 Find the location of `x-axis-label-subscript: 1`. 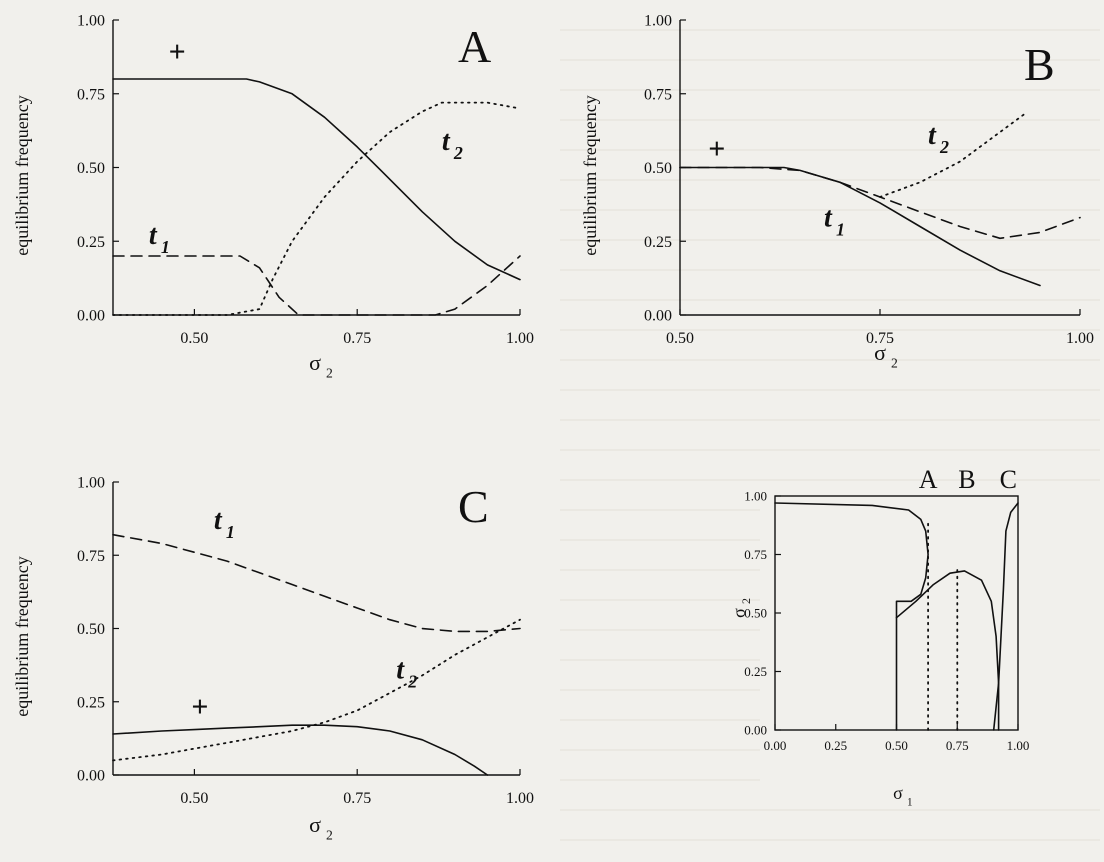

x-axis-label-subscript: 1 is located at coordinates (910, 802).